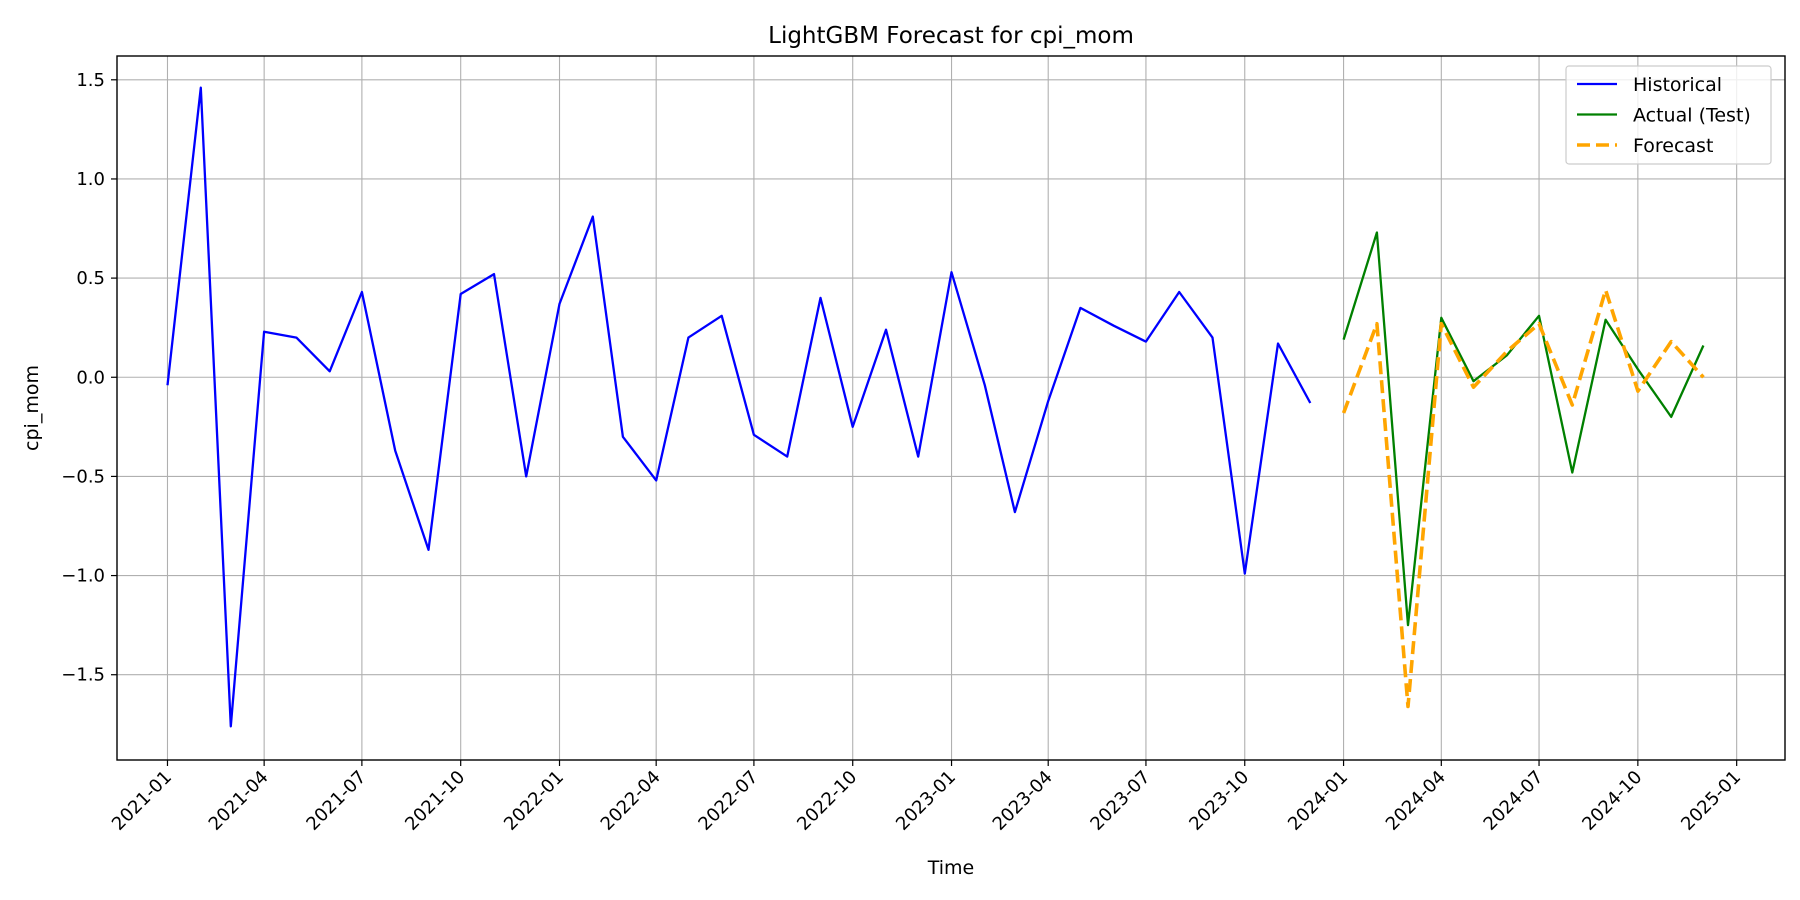 The height and width of the screenshot is (900, 1800). I want to click on series-forecast, so click(1523, 498).